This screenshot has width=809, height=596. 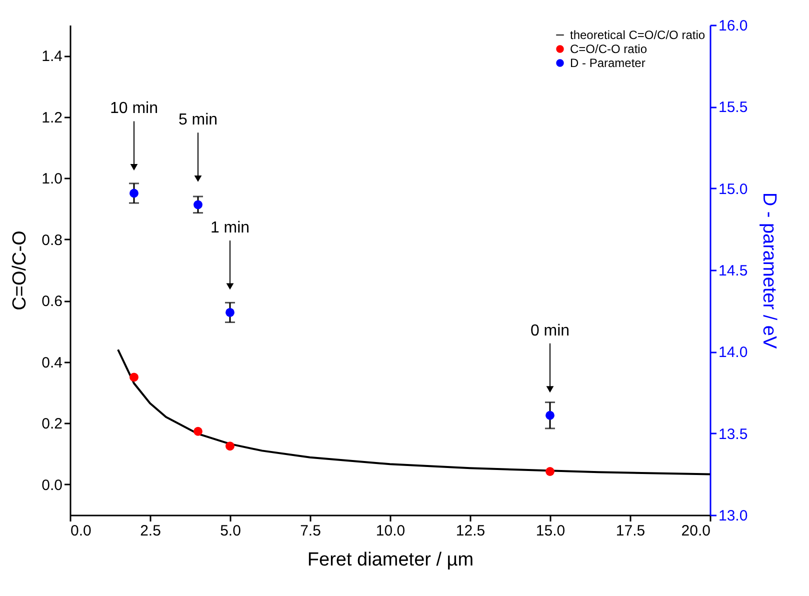 What do you see at coordinates (608, 63) in the screenshot?
I see `legend-label: D - Parameter` at bounding box center [608, 63].